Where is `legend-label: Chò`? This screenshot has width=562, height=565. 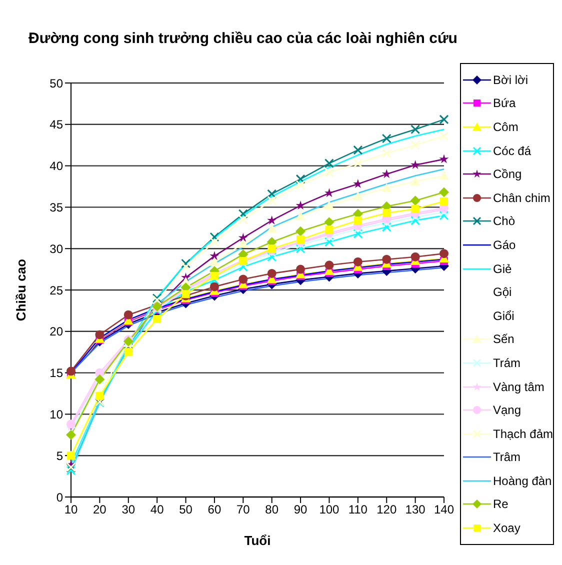 legend-label: Chò is located at coordinates (504, 221).